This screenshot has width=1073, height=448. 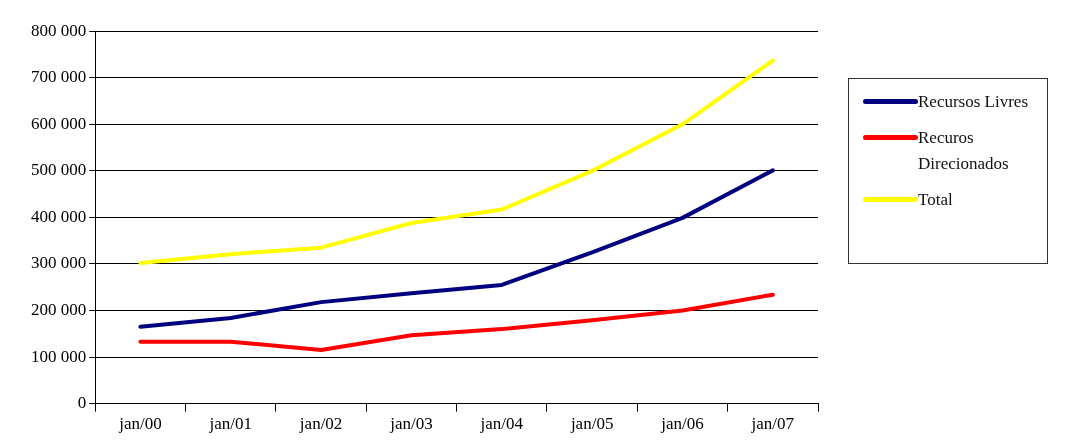 What do you see at coordinates (501, 424) in the screenshot?
I see `x-tick-label: jan/04` at bounding box center [501, 424].